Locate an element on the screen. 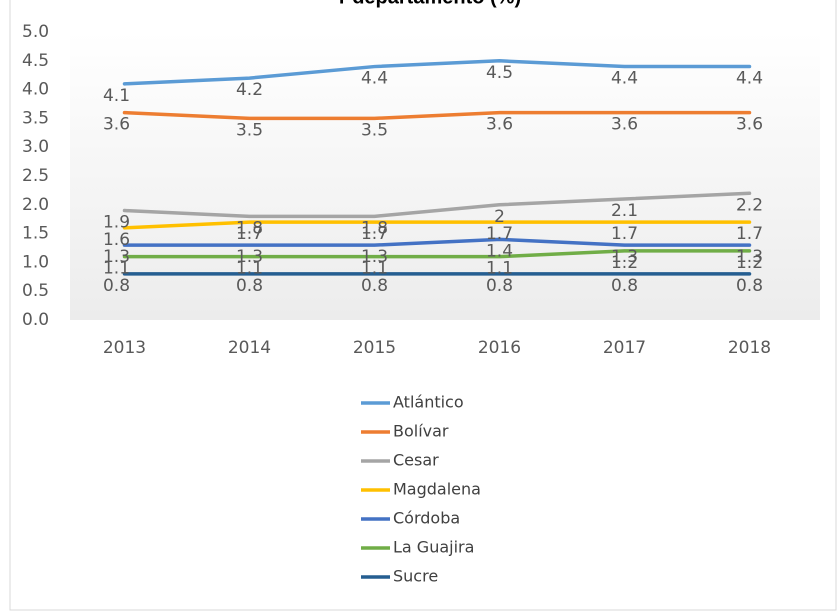  legend-label: Atlántico is located at coordinates (428, 402).